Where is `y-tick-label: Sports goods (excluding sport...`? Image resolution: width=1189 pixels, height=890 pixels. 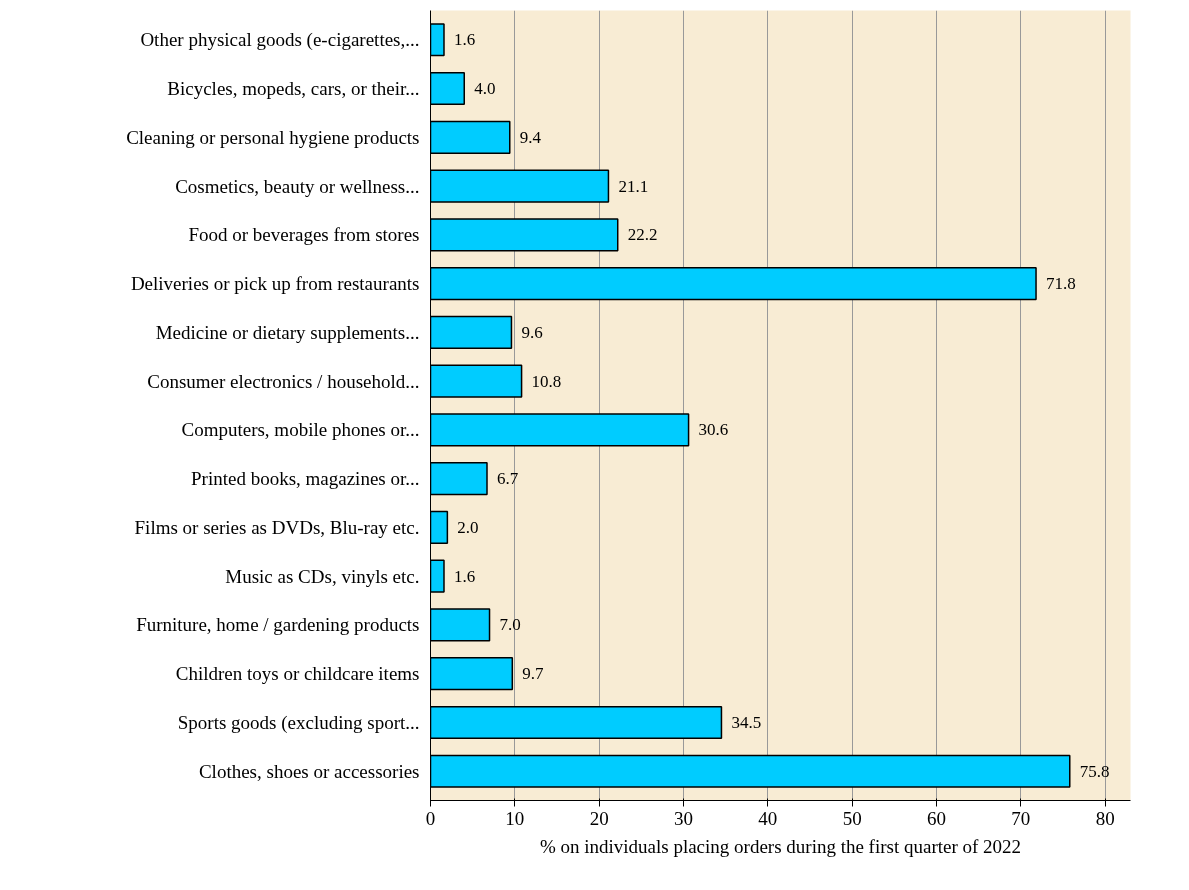 y-tick-label: Sports goods (excluding sport... is located at coordinates (298, 722).